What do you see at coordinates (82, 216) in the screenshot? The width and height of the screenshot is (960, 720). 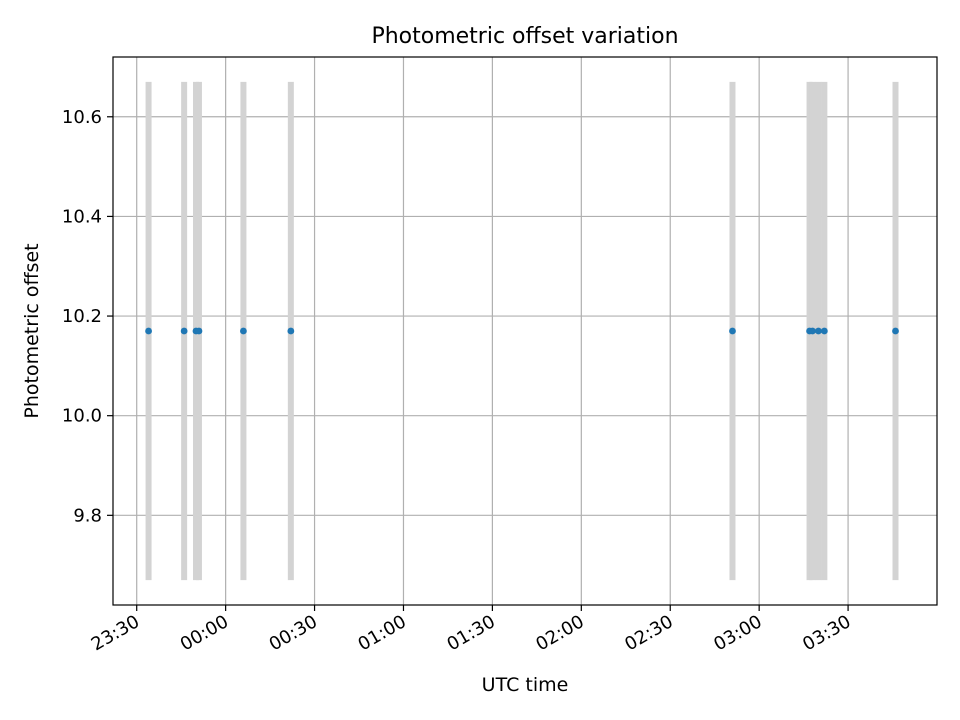 I see `y-tick-label: 10.4` at bounding box center [82, 216].